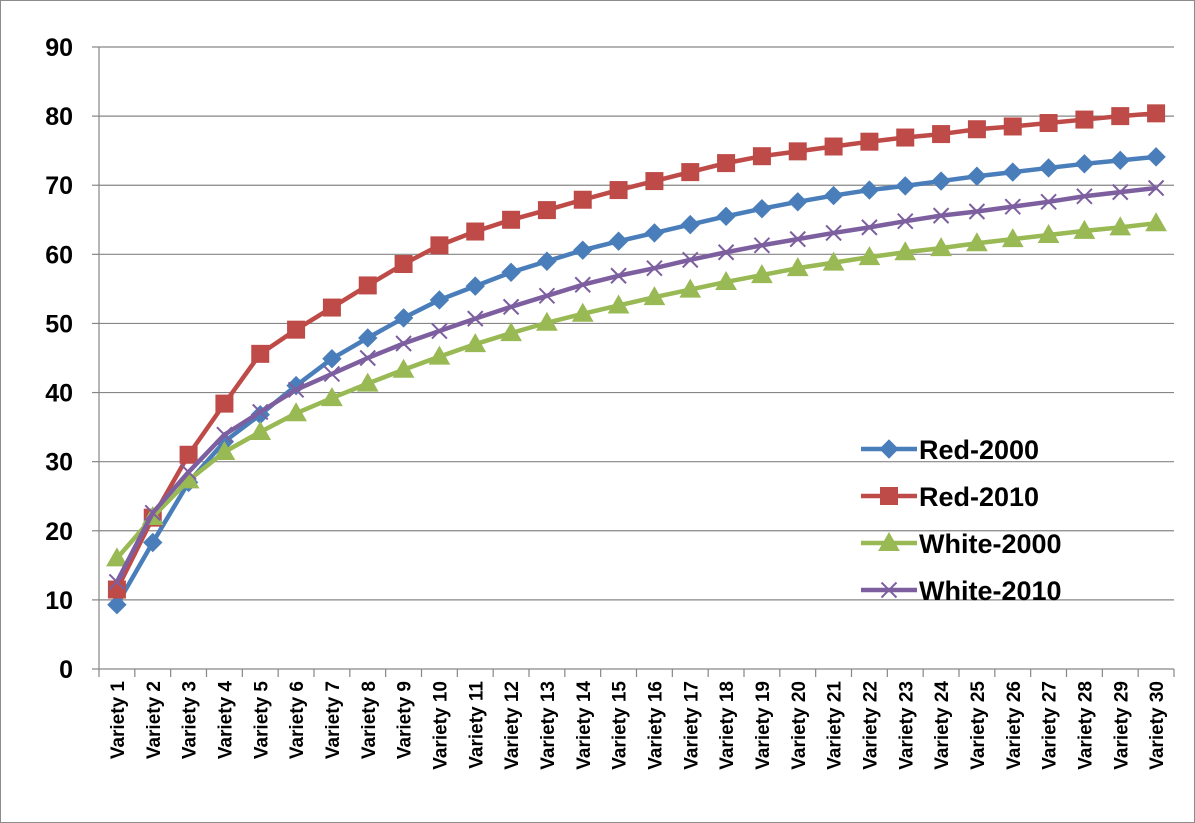 The height and width of the screenshot is (823, 1195). What do you see at coordinates (225, 720) in the screenshot?
I see `x-tick-label: Variety 4` at bounding box center [225, 720].